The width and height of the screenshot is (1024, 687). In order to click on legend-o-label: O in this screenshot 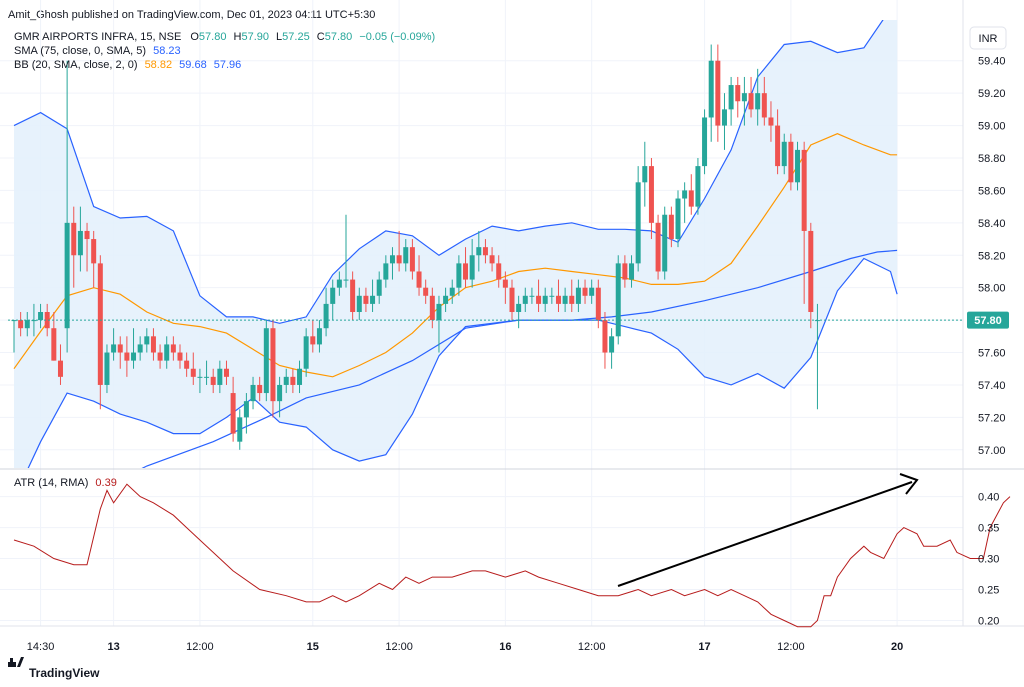, I will do `click(194, 37)`.